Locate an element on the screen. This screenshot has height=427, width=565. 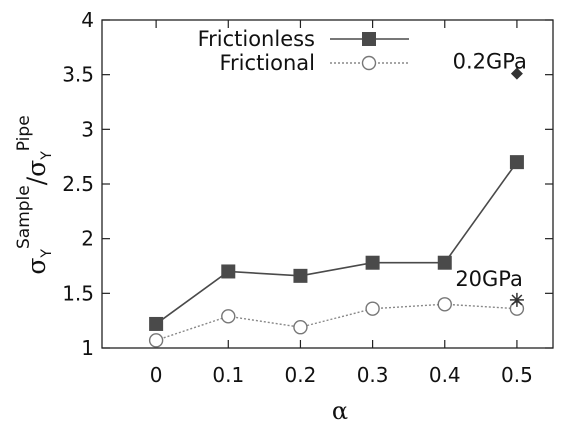
series-line-frictional is located at coordinates (336, 322).